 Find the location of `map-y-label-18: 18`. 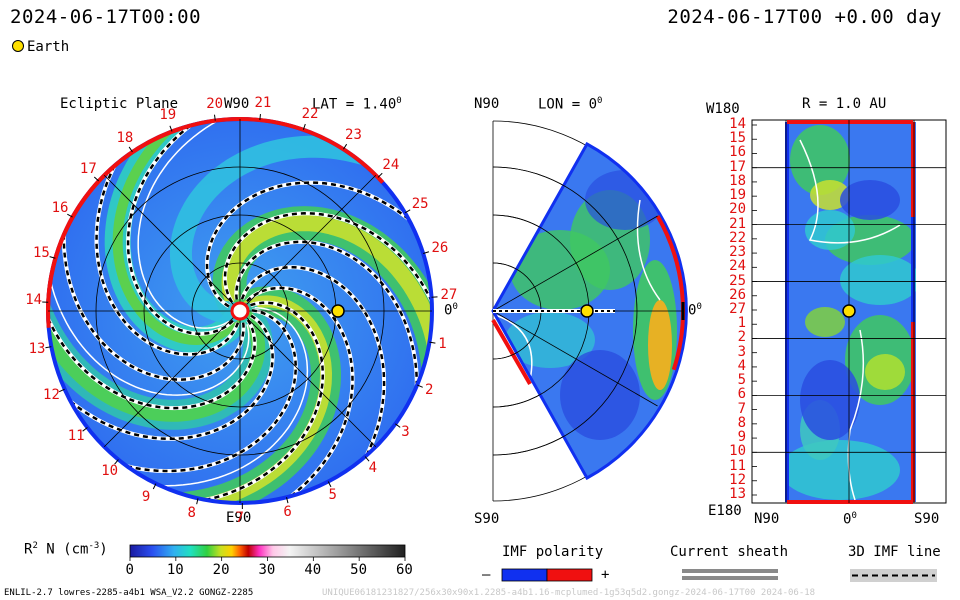

map-y-label-18: 18 is located at coordinates (737, 180).